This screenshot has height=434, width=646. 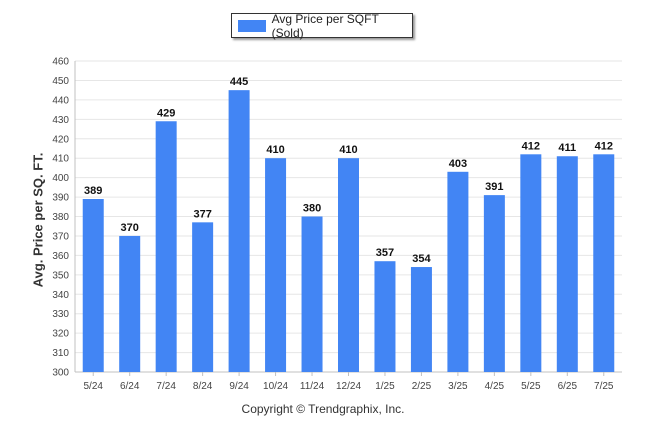 I want to click on y-tick-label: 300, so click(x=60, y=373).